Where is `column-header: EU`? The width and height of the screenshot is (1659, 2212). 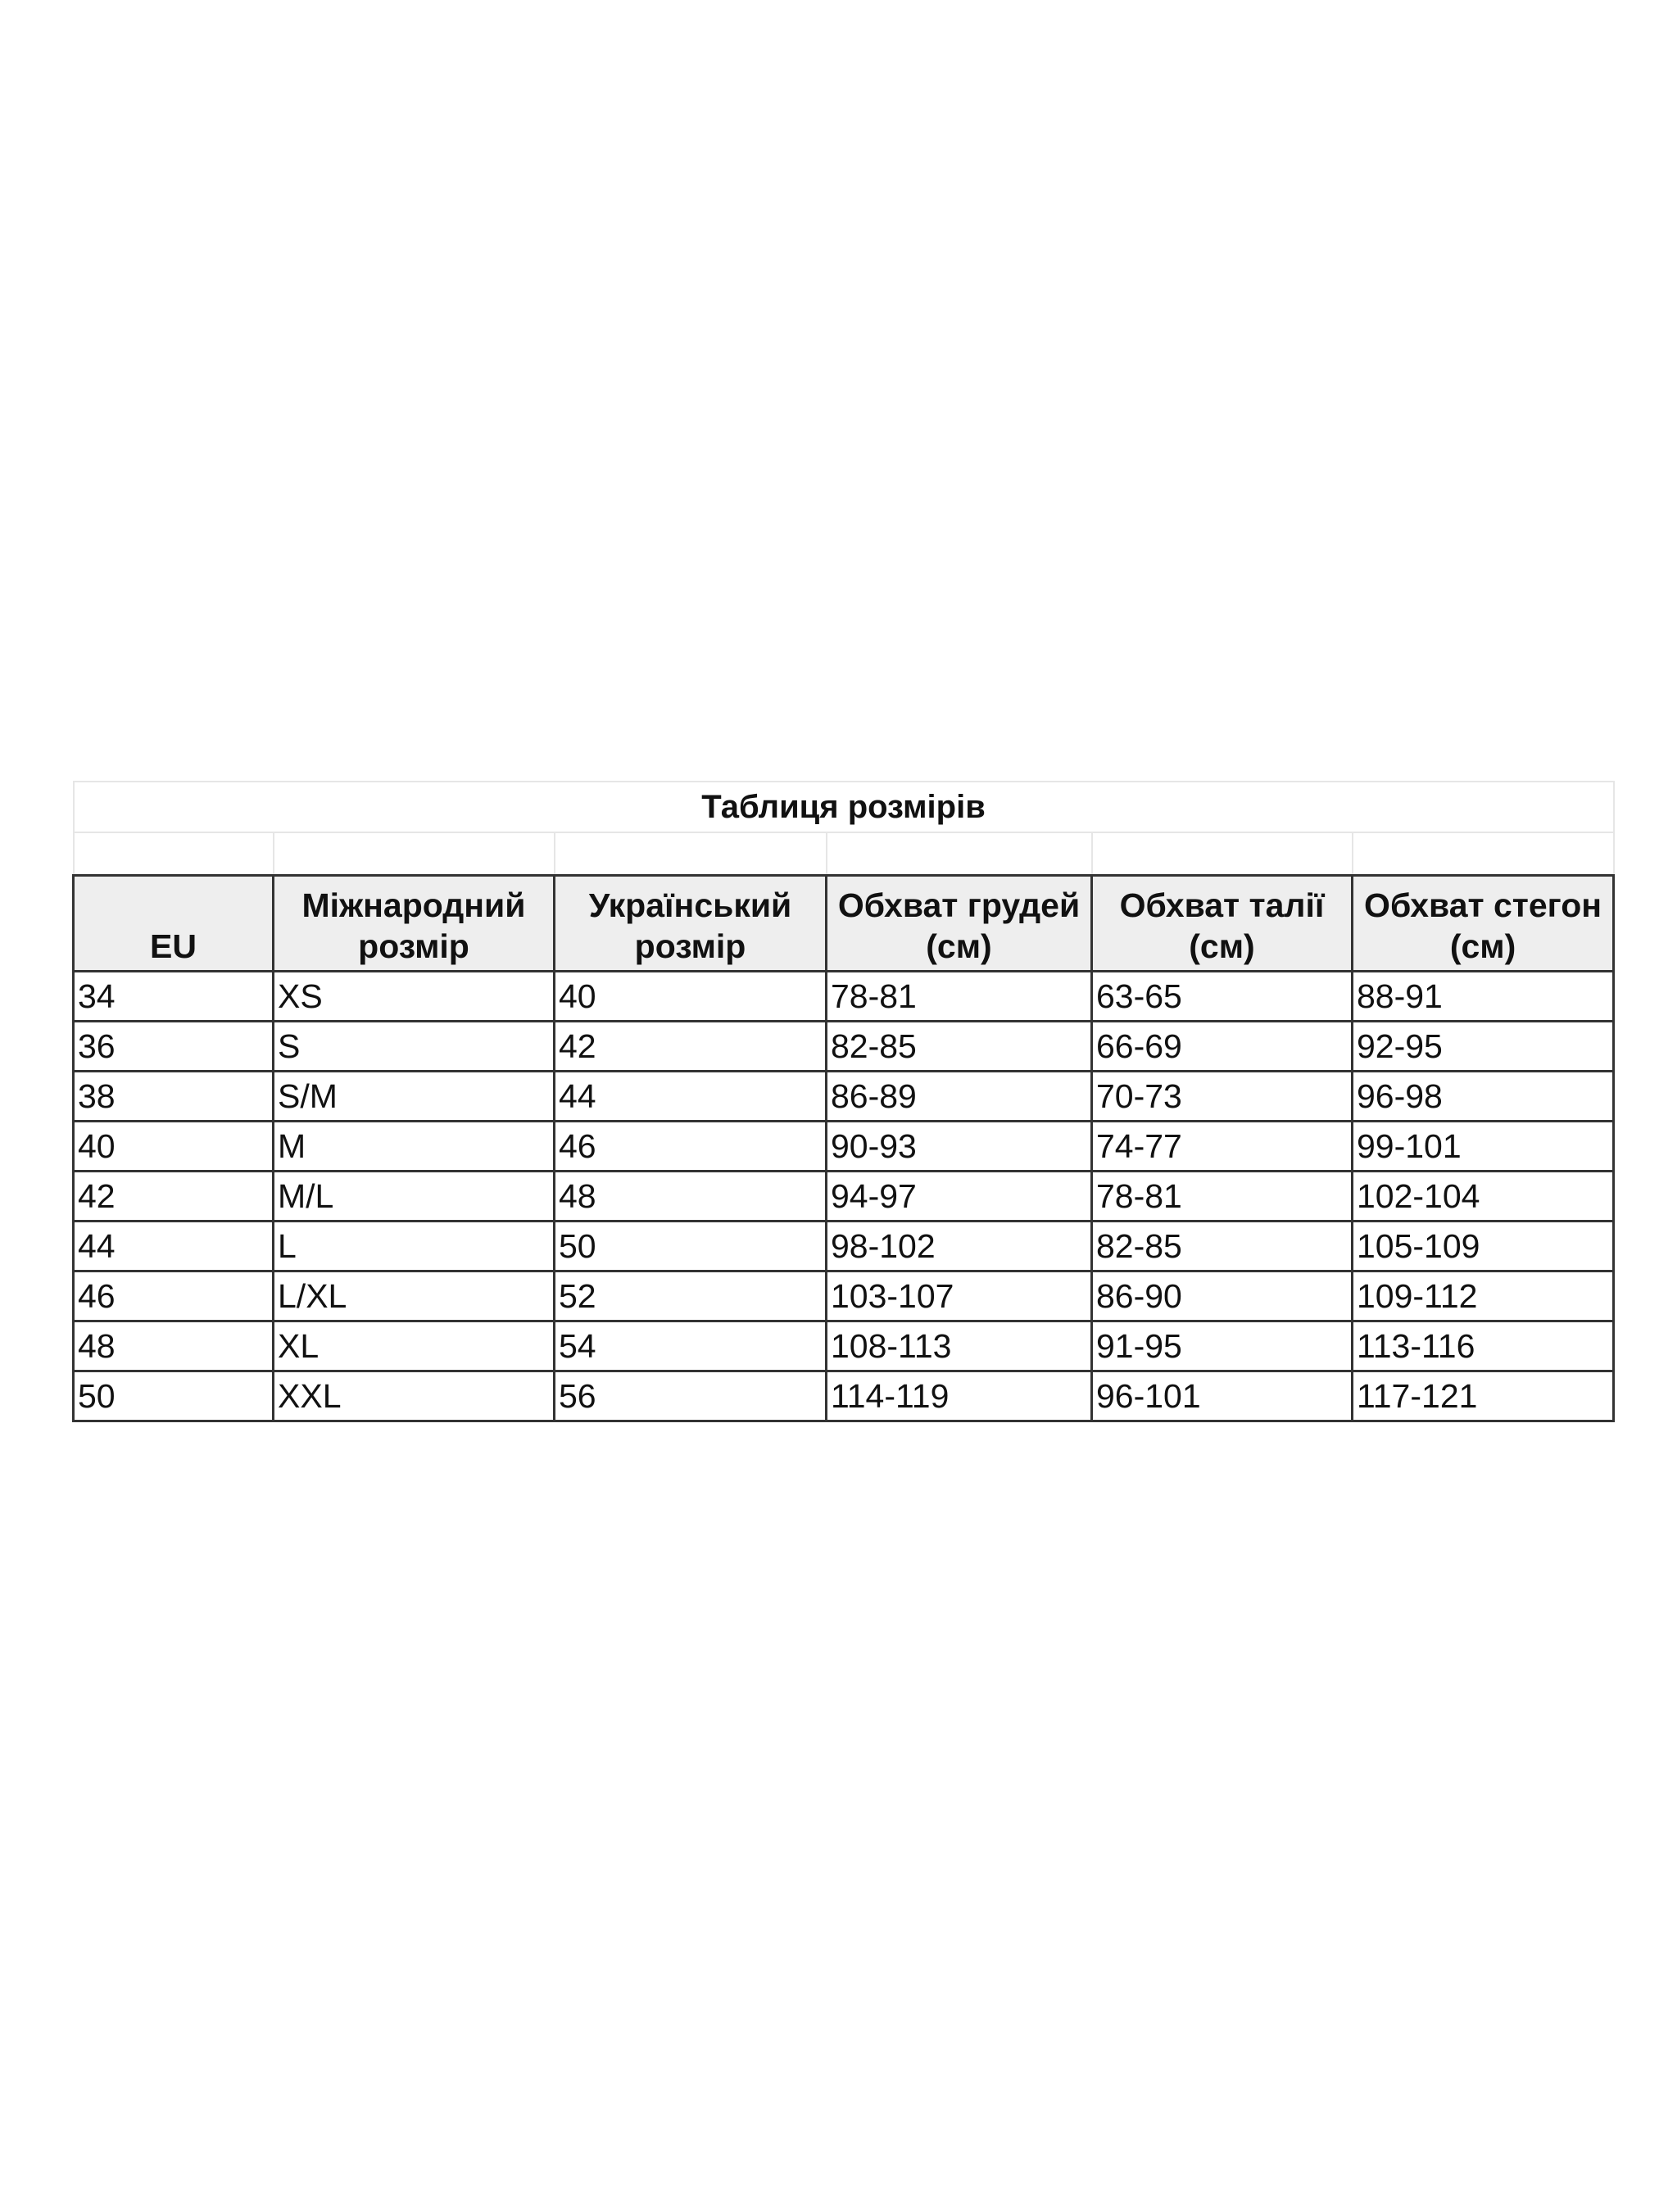
column-header: EU is located at coordinates (173, 923).